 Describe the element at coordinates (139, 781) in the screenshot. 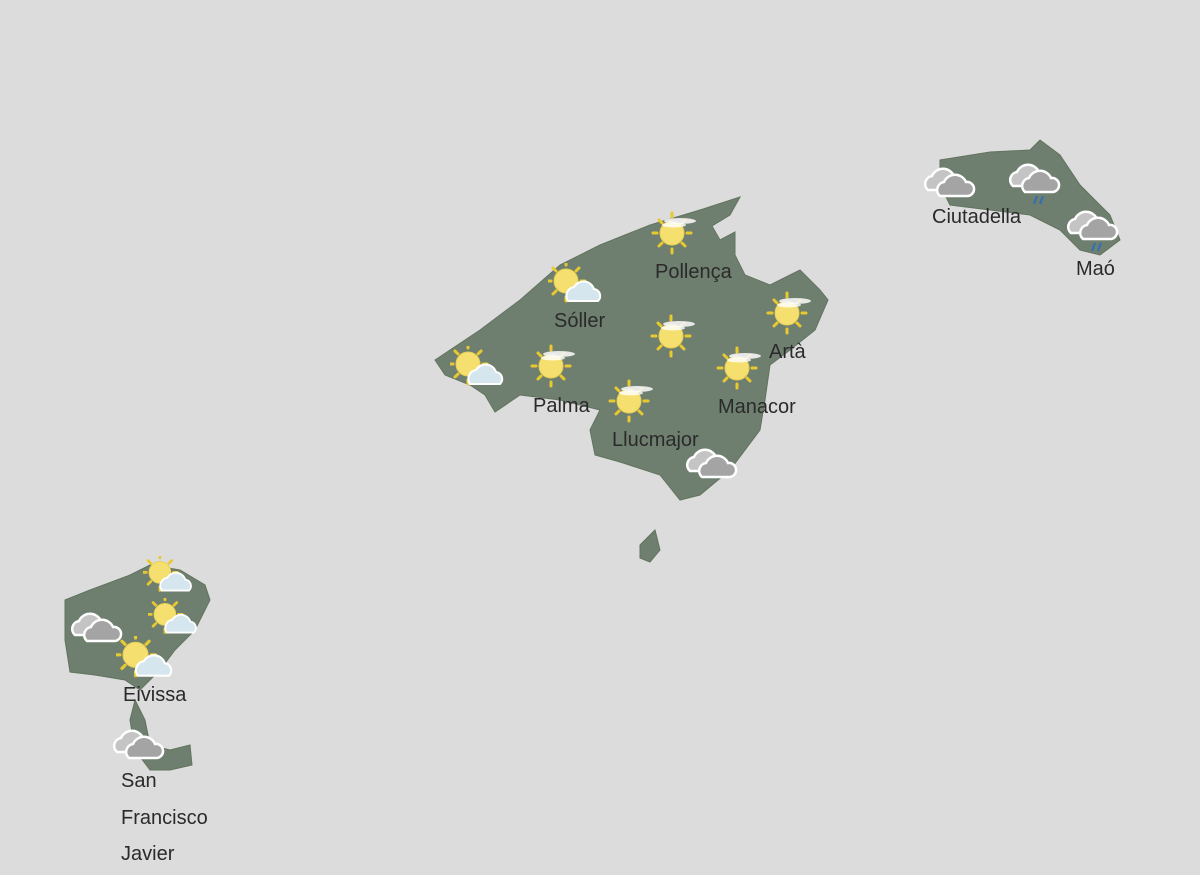

I see `label-san: San` at that location.